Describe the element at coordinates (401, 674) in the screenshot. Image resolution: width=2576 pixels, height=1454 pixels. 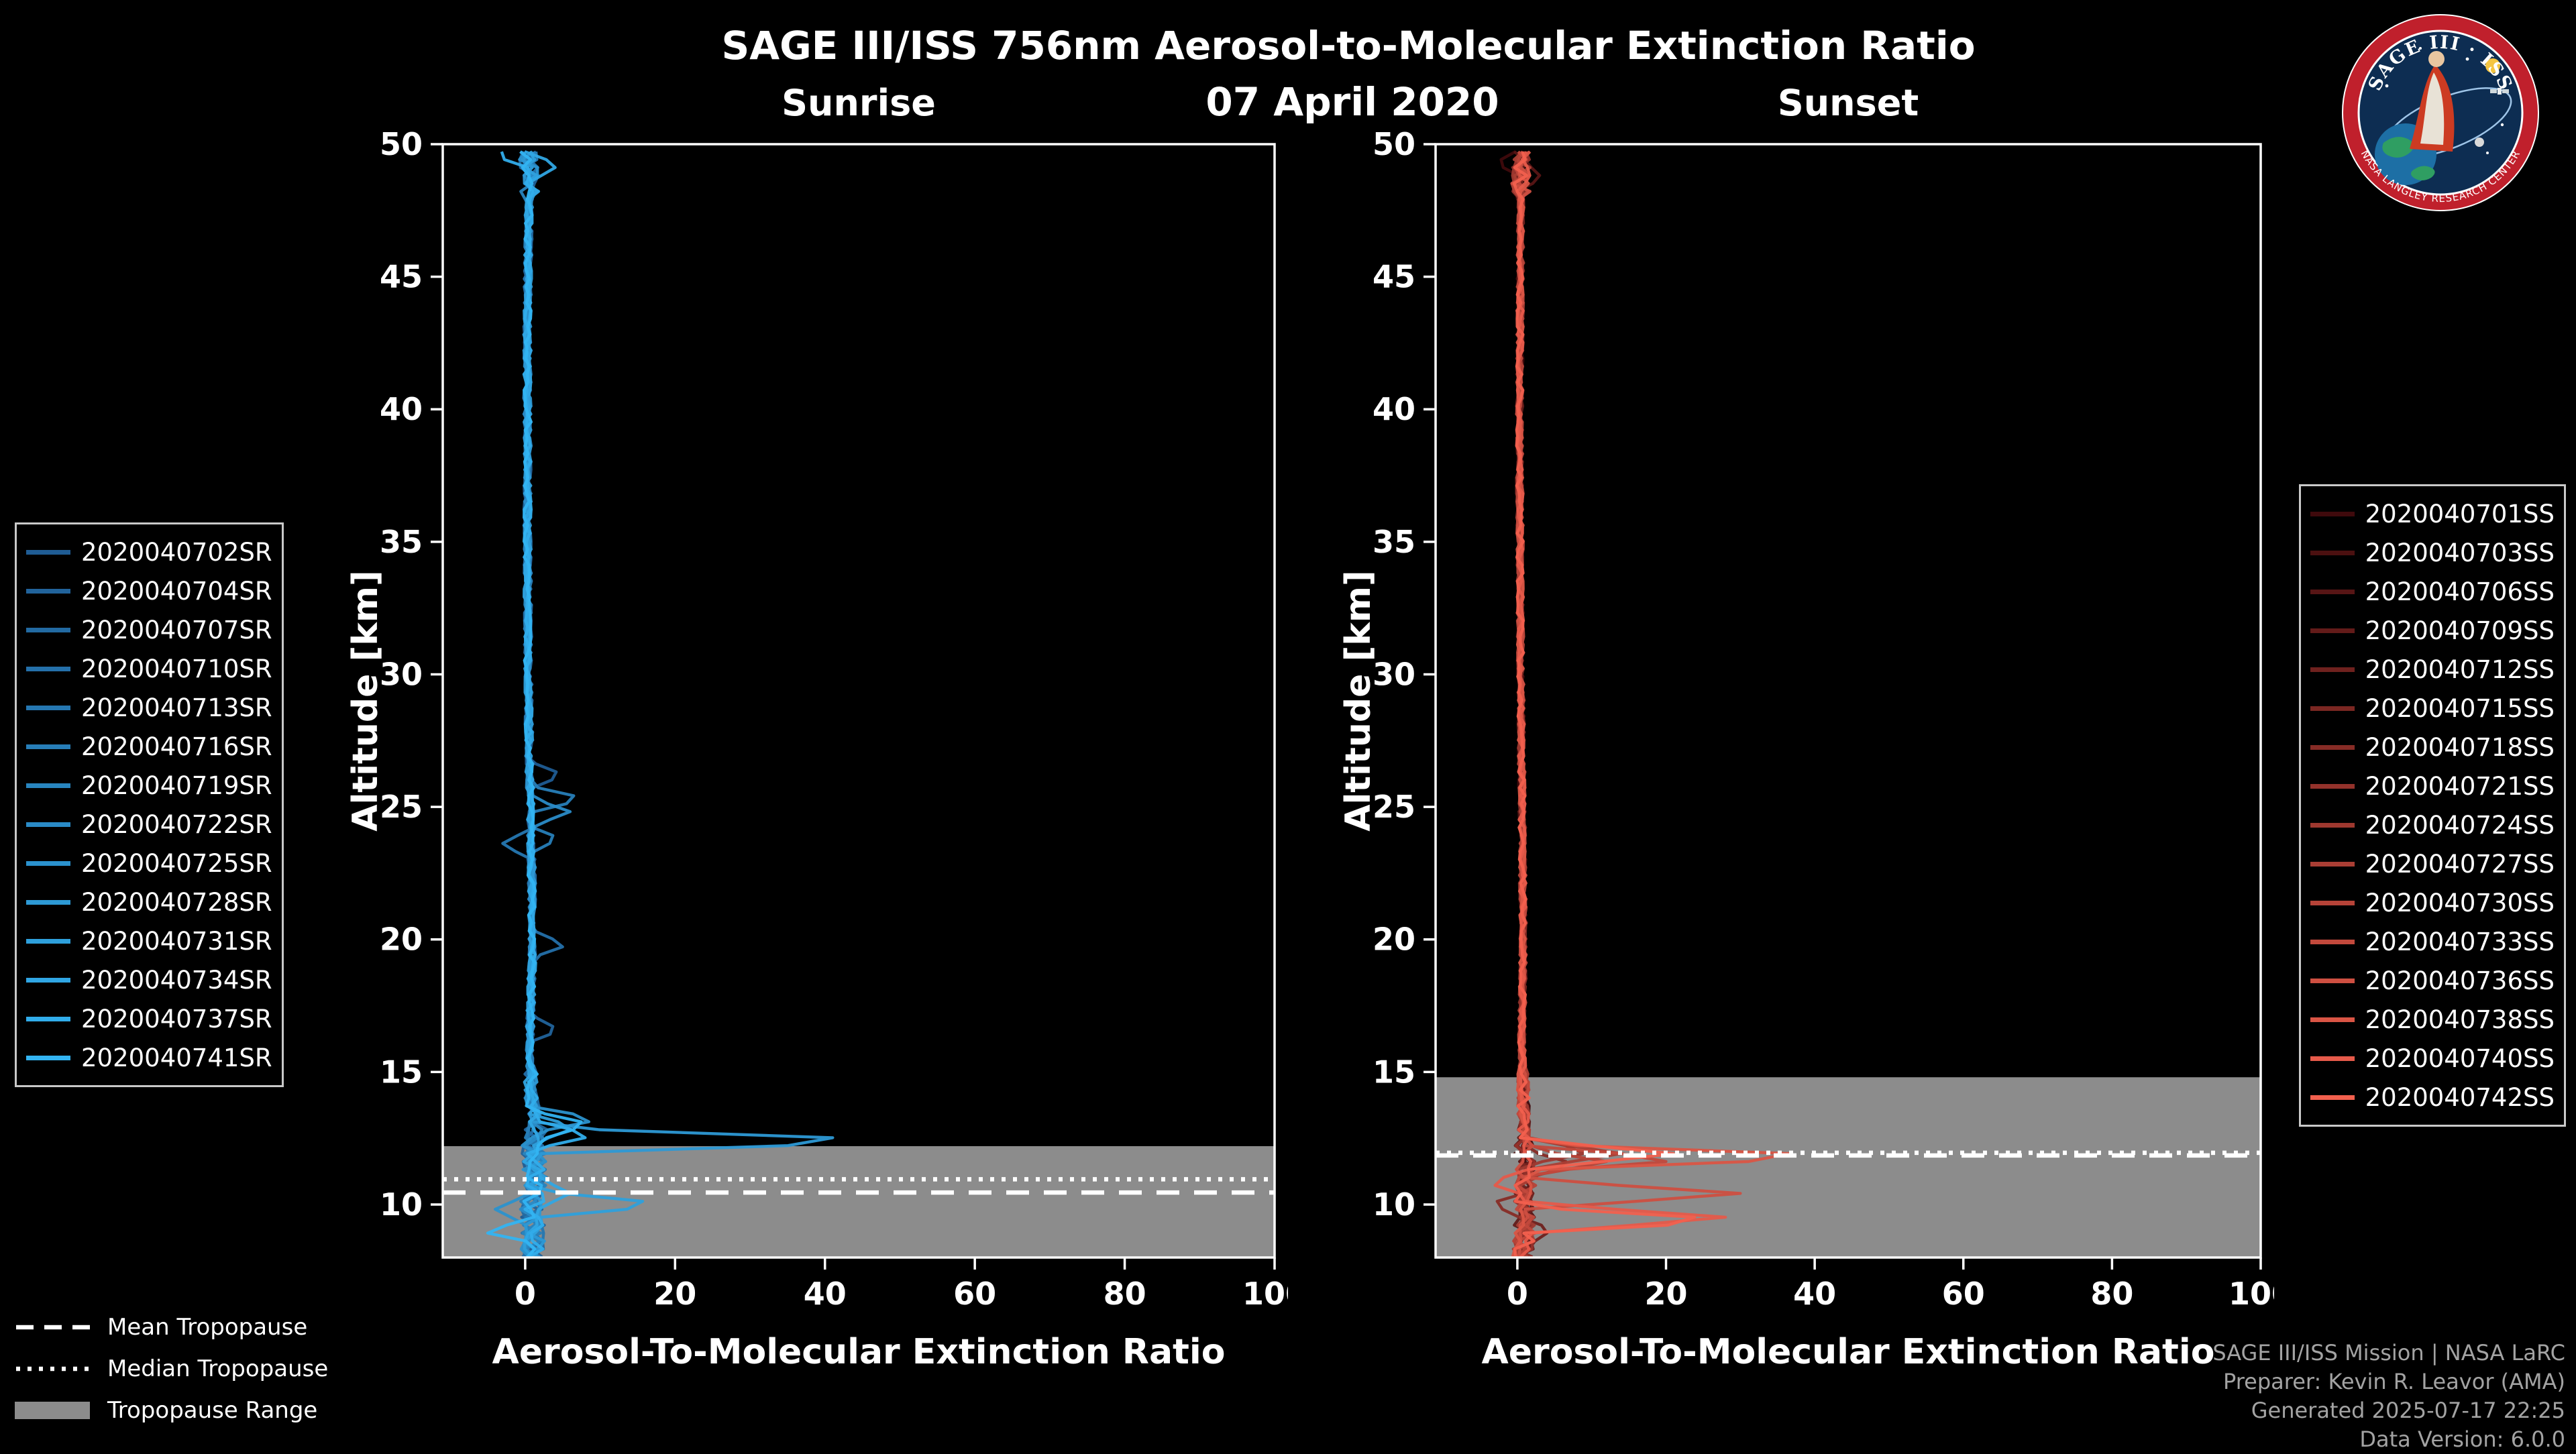
I see `y-tick-label: 30` at that location.